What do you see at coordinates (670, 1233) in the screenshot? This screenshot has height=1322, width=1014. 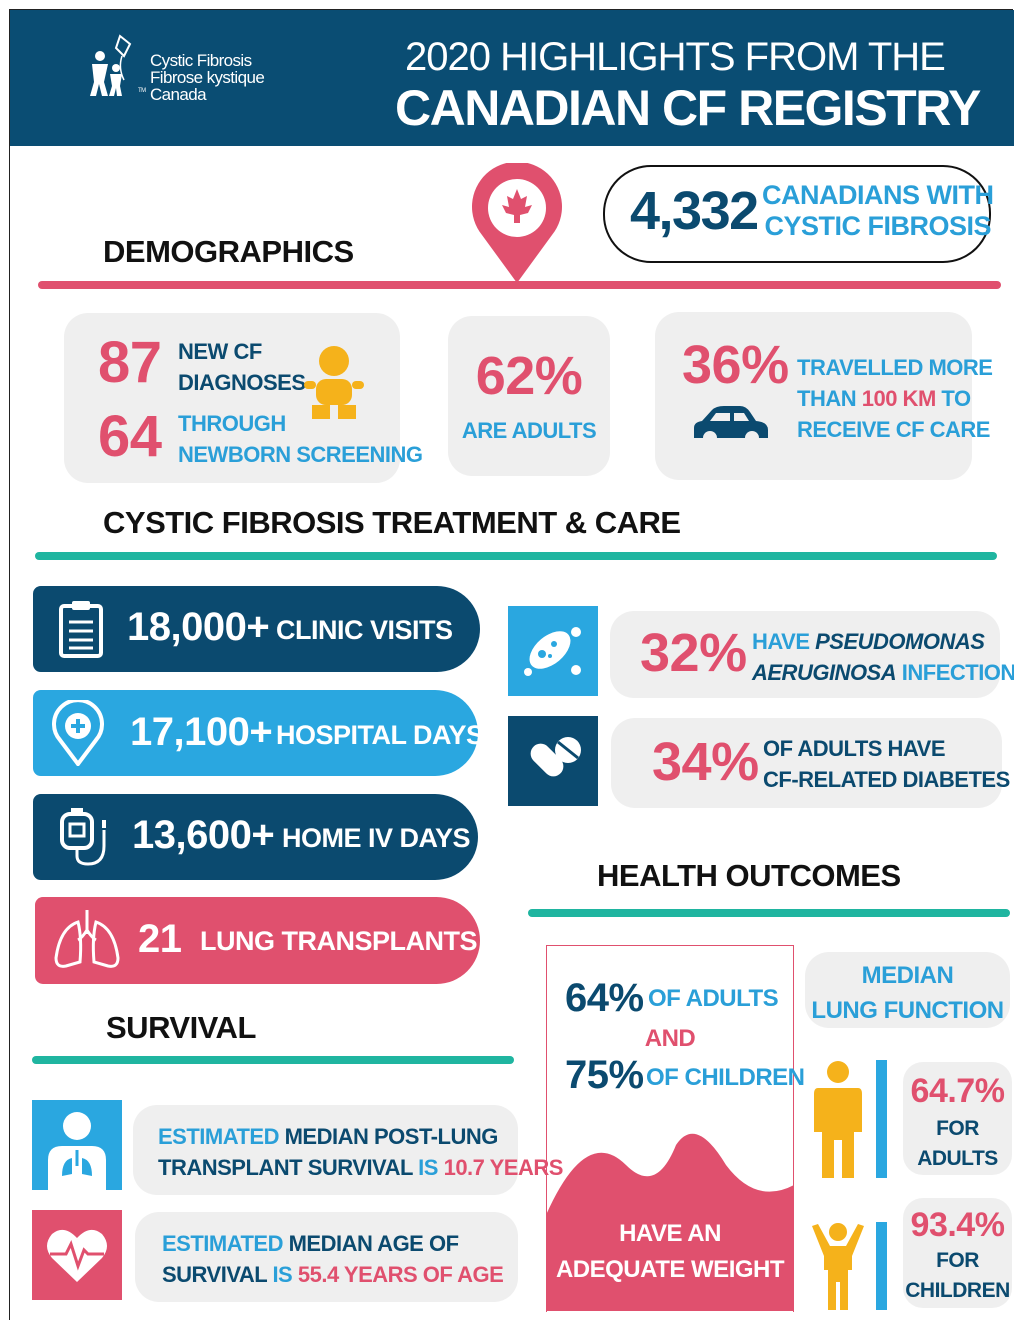 I see `footer-line: HAVE AN` at bounding box center [670, 1233].